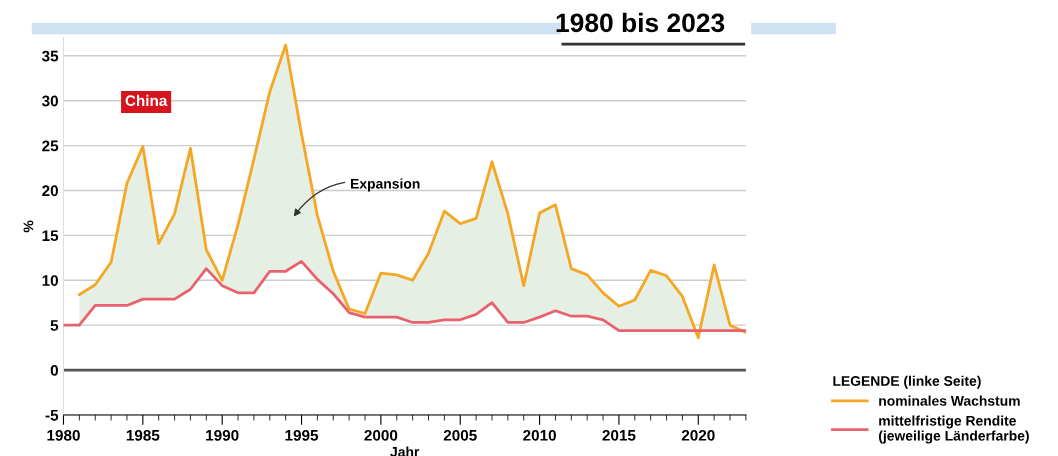  I want to click on annotation: Expansion, so click(385, 185).